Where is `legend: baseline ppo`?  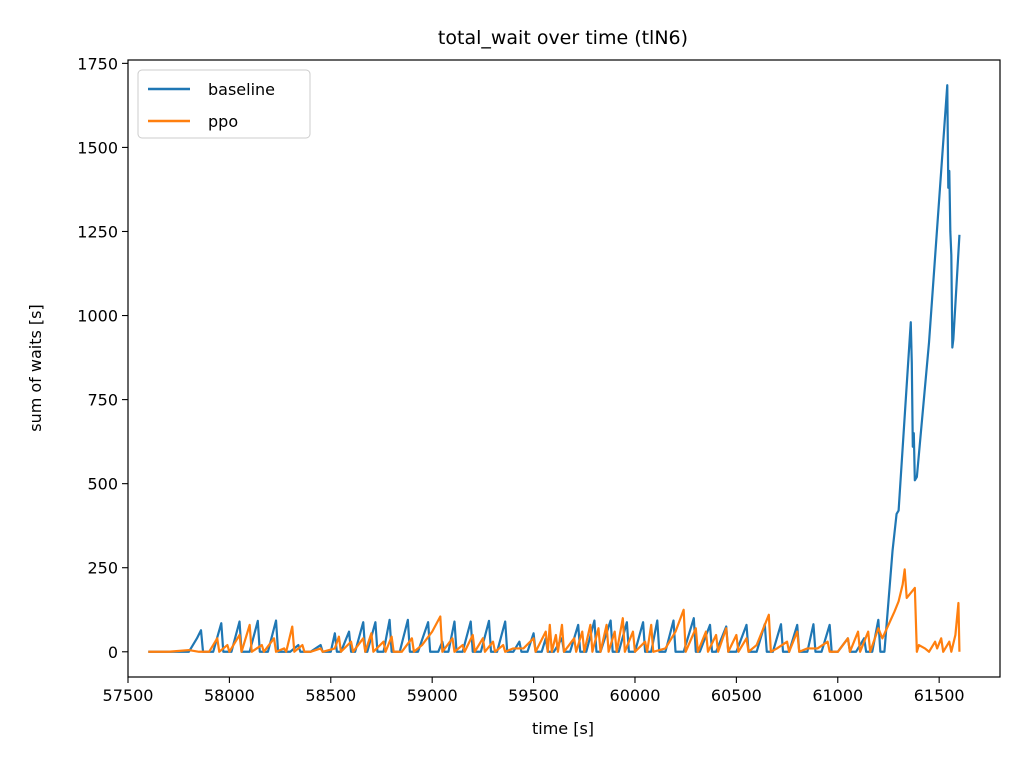 legend: baseline ppo is located at coordinates (224, 104).